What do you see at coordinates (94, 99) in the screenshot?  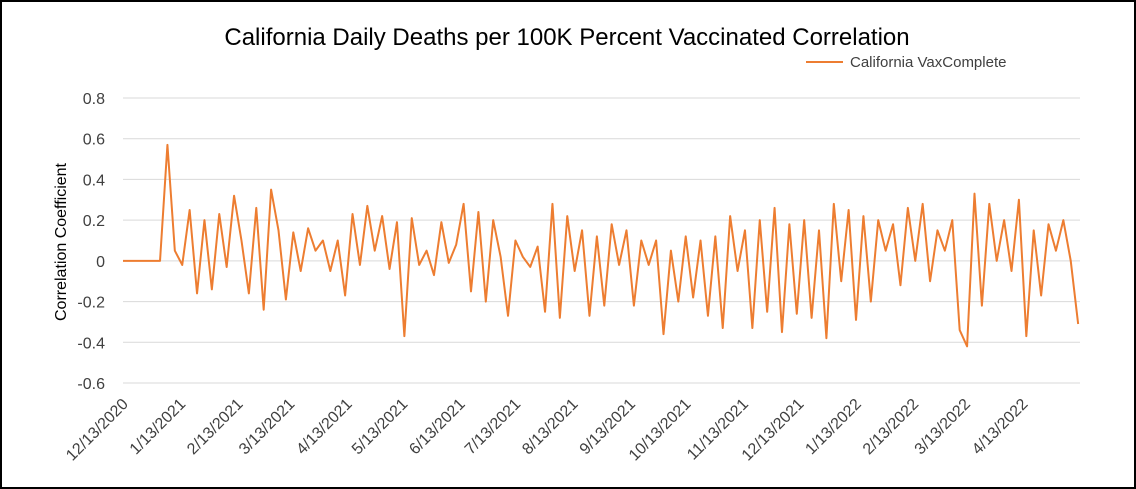 I see `y-tick-label: 0.8` at bounding box center [94, 99].